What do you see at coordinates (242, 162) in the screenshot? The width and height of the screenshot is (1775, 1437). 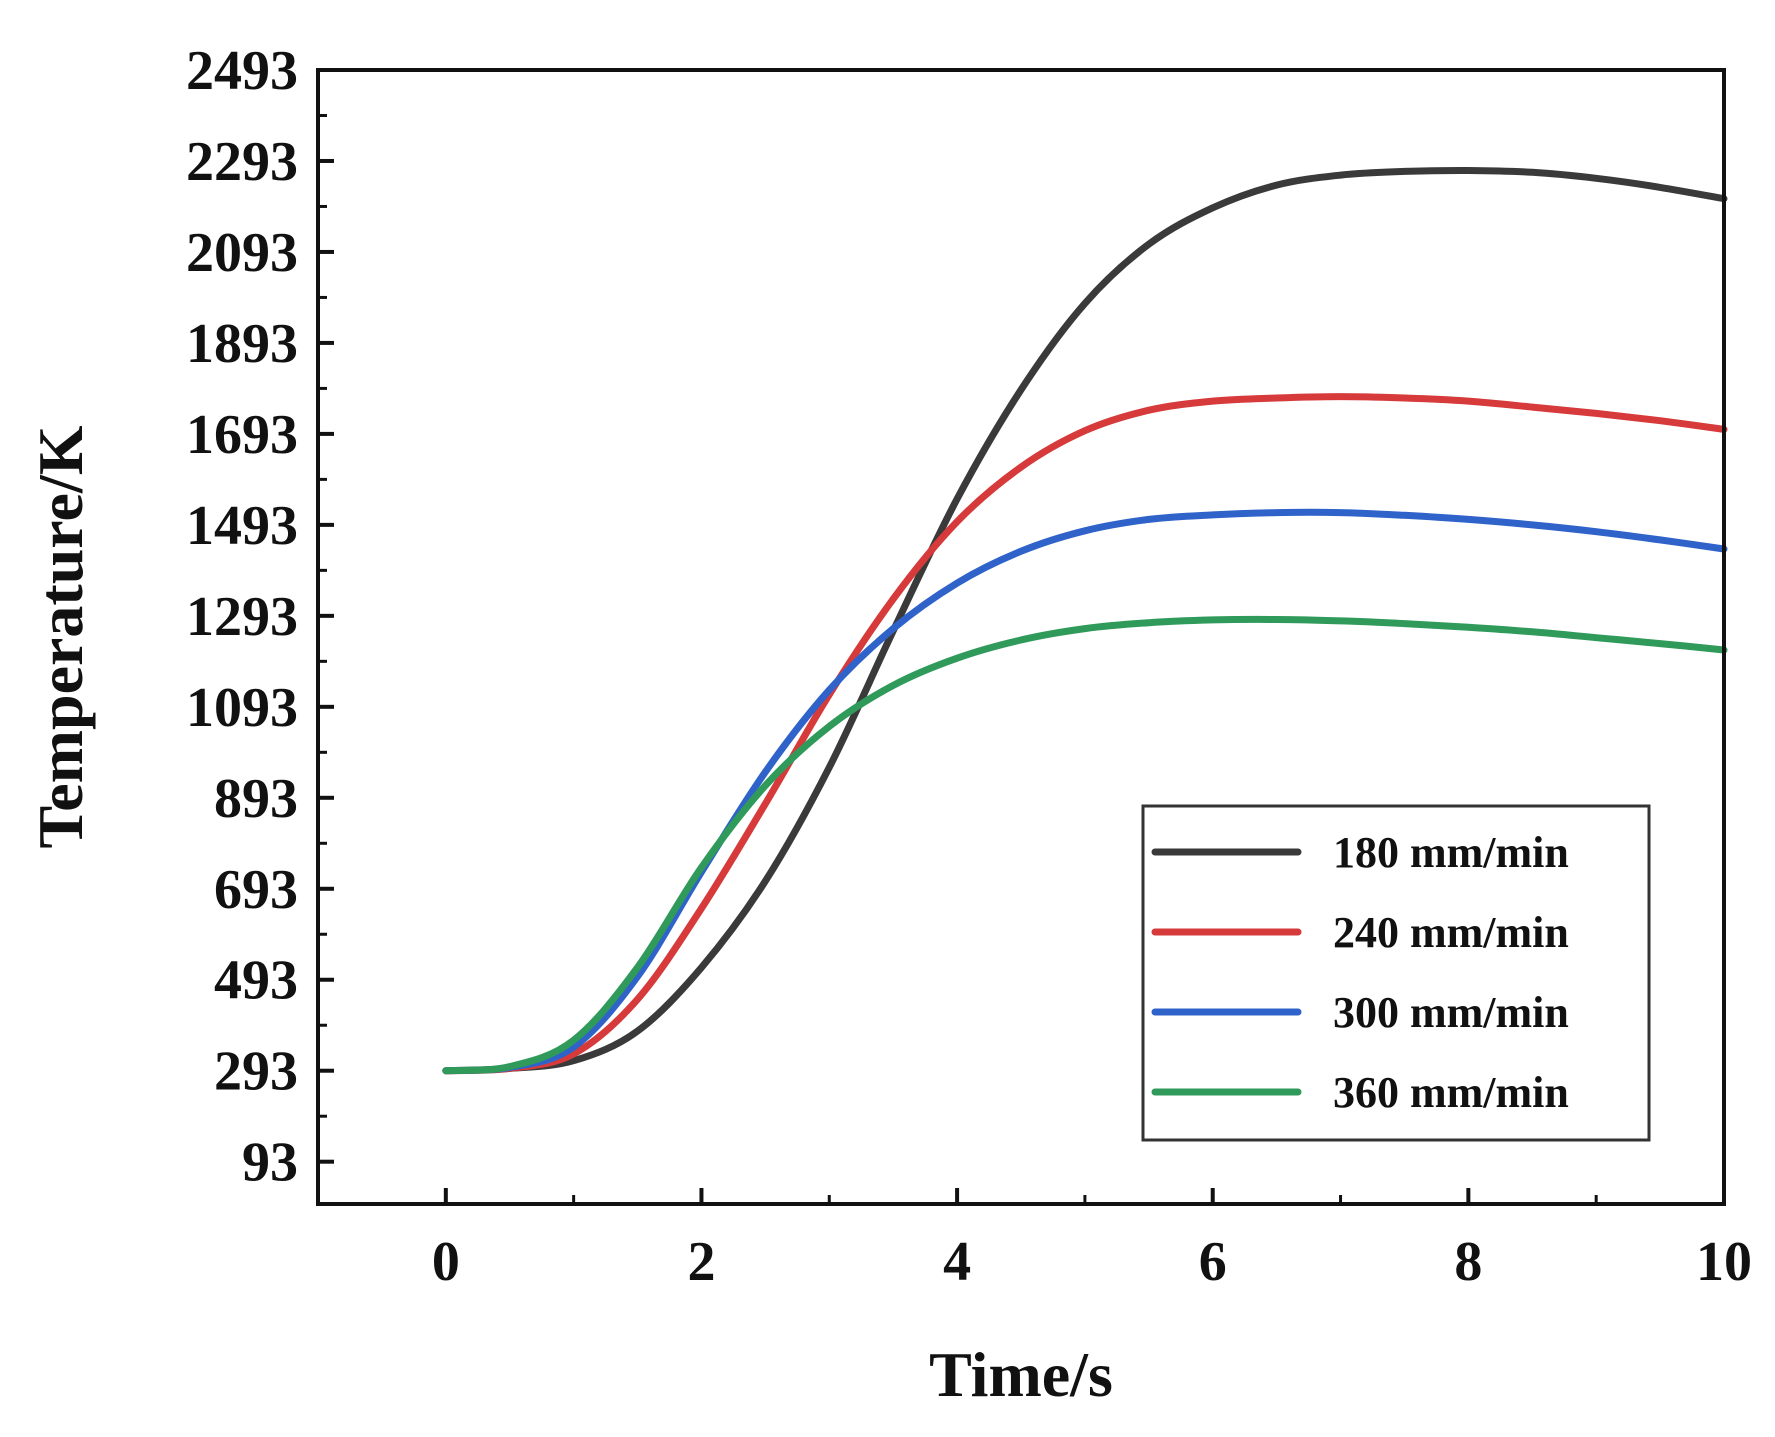 I see `y-tick-label: 2293` at bounding box center [242, 162].